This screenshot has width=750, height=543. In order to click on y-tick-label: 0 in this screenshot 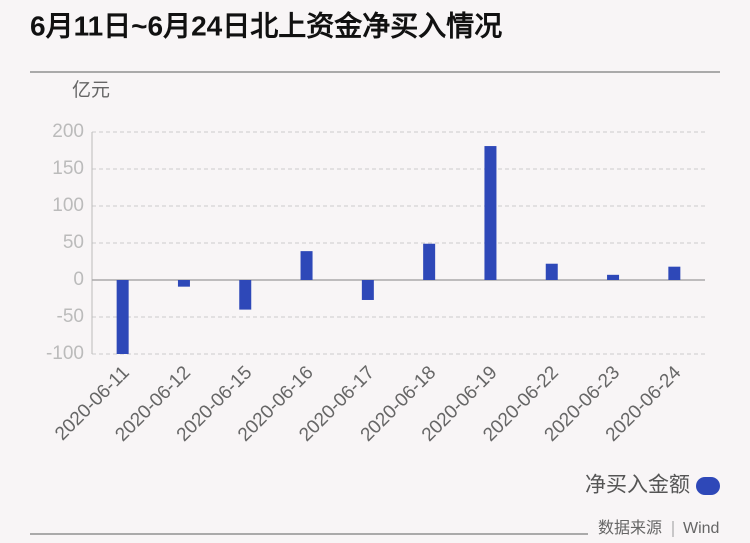, I will do `click(78, 279)`.